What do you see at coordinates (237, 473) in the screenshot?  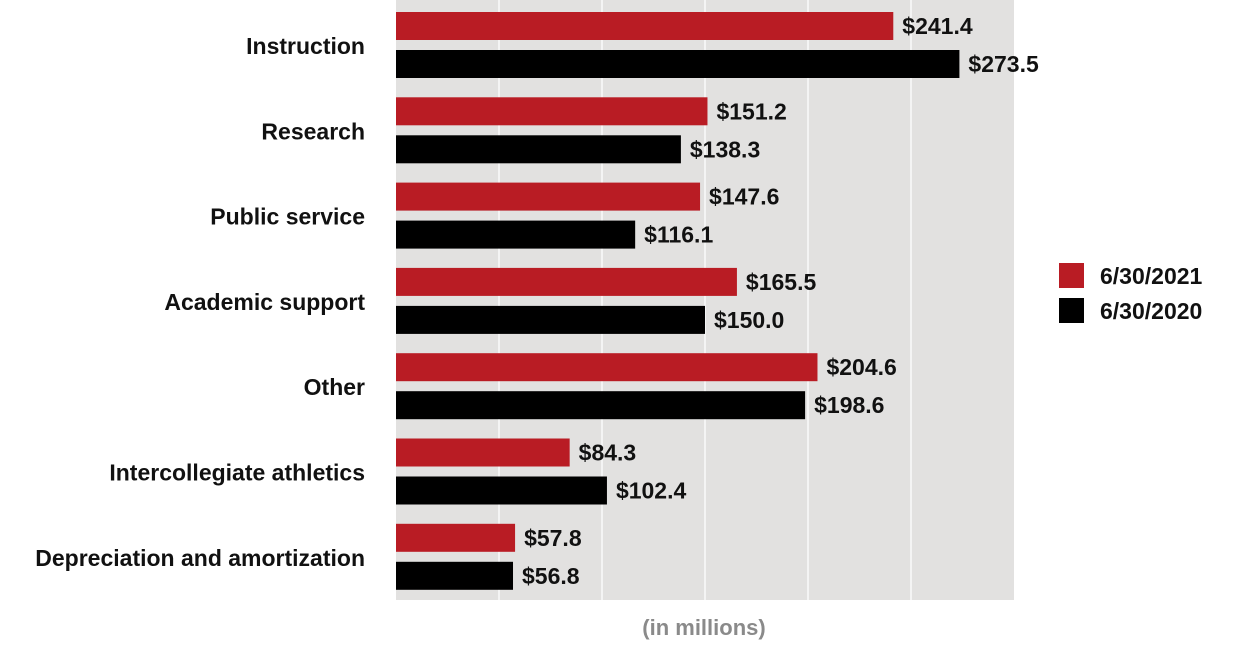 I see `category-label-intercollegiate-athletics: Intercollegiate athletics` at bounding box center [237, 473].